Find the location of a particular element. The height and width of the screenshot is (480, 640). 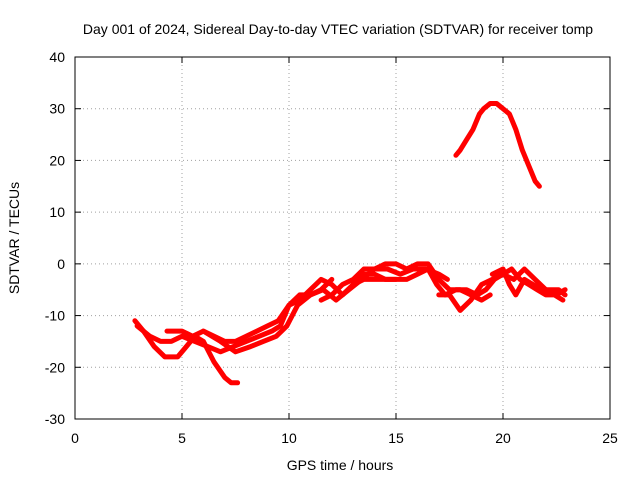

x-axis-label: GPS time / hours is located at coordinates (340, 465).